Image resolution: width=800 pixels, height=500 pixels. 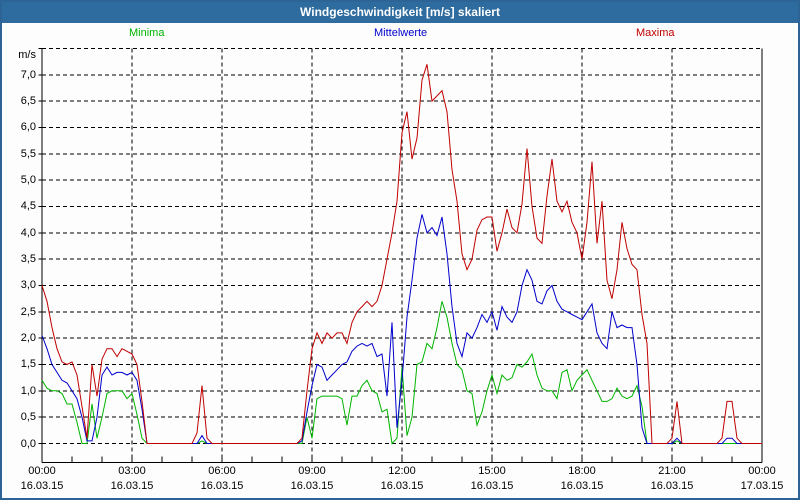 I want to click on y-tick-label: 1,0, so click(x=28, y=390).